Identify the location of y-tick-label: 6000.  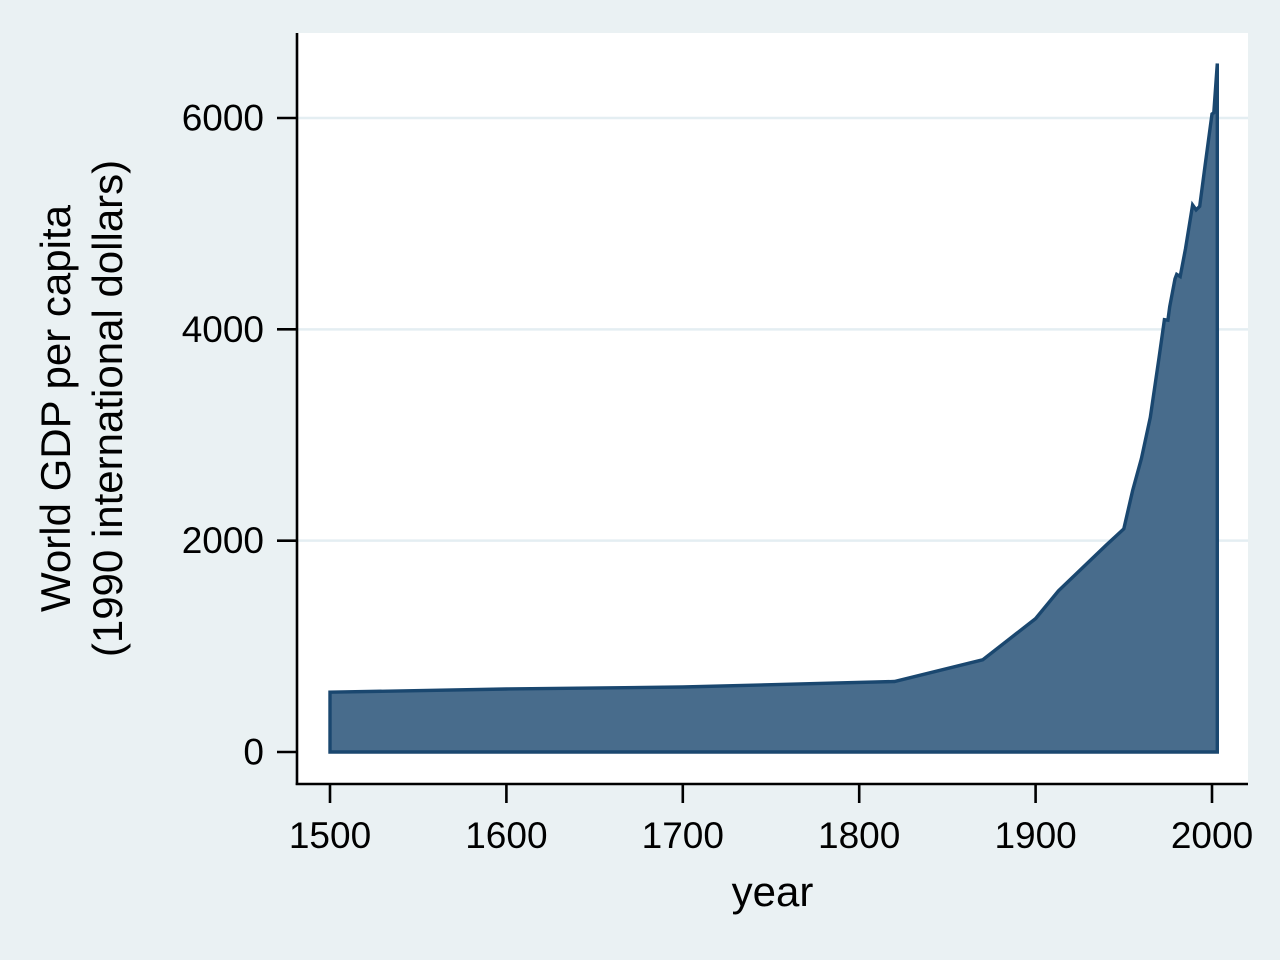
(223, 118).